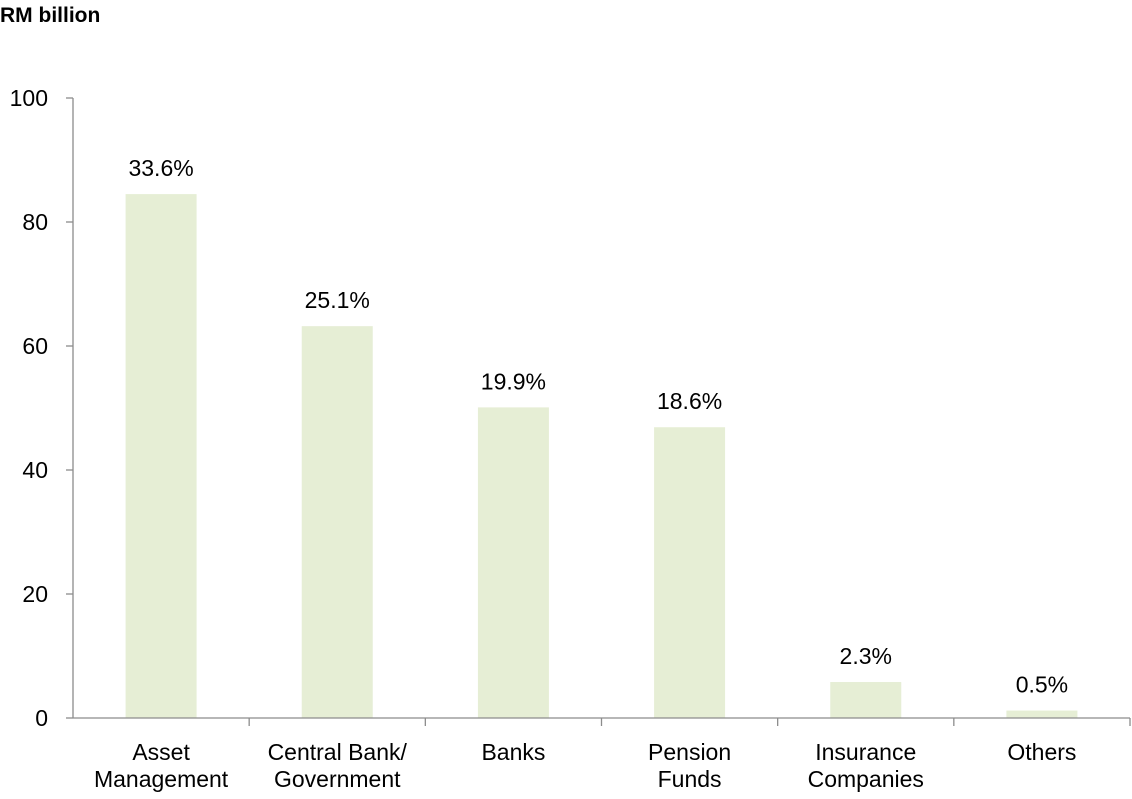 The width and height of the screenshot is (1132, 799). I want to click on data-label: 25.1%, so click(337, 300).